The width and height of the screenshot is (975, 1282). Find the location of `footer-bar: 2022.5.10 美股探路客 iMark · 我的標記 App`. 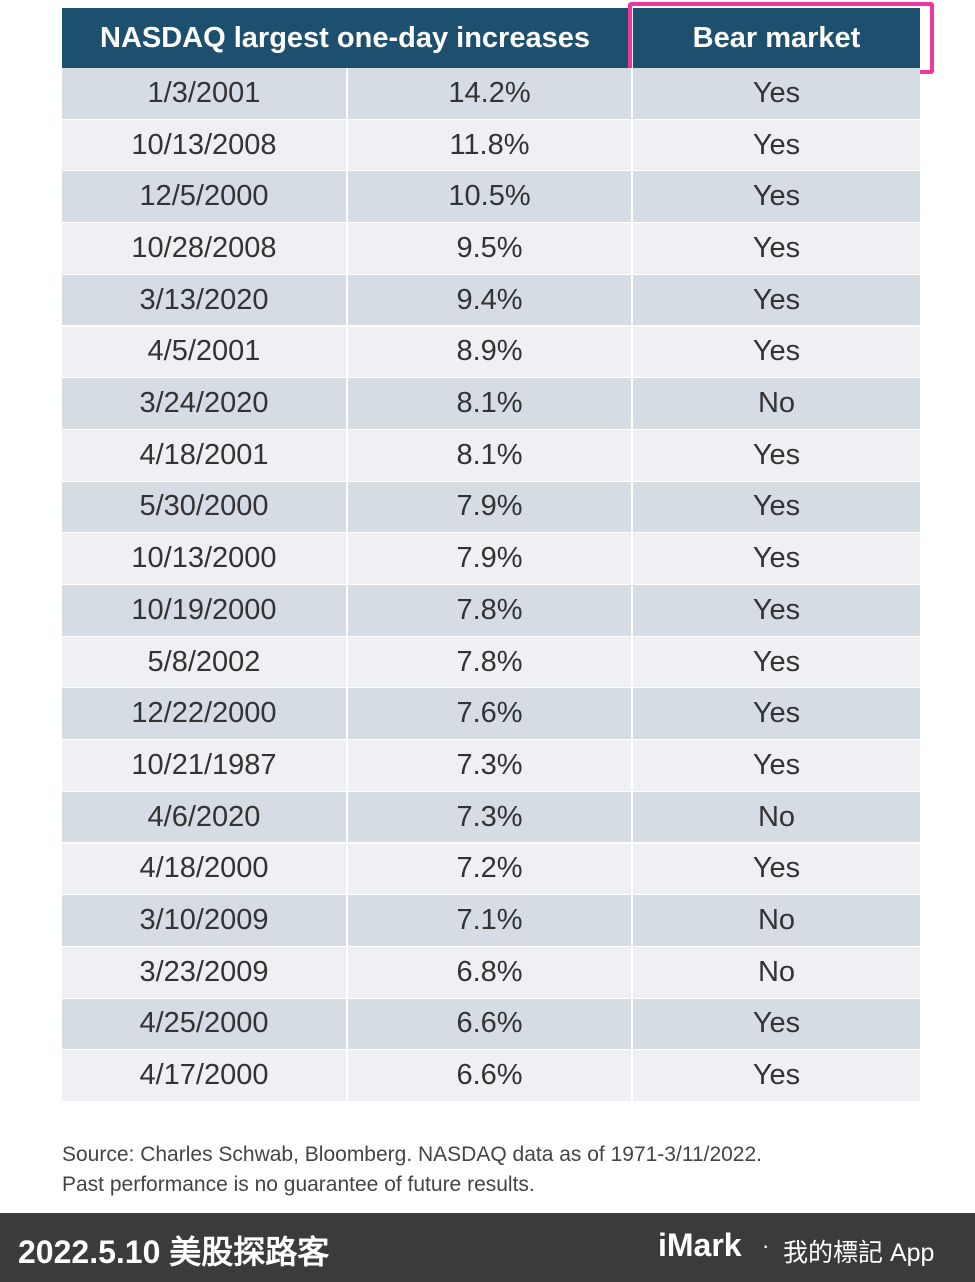

footer-bar: 2022.5.10 美股探路客 iMark · 我的標記 App is located at coordinates (487, 1247).